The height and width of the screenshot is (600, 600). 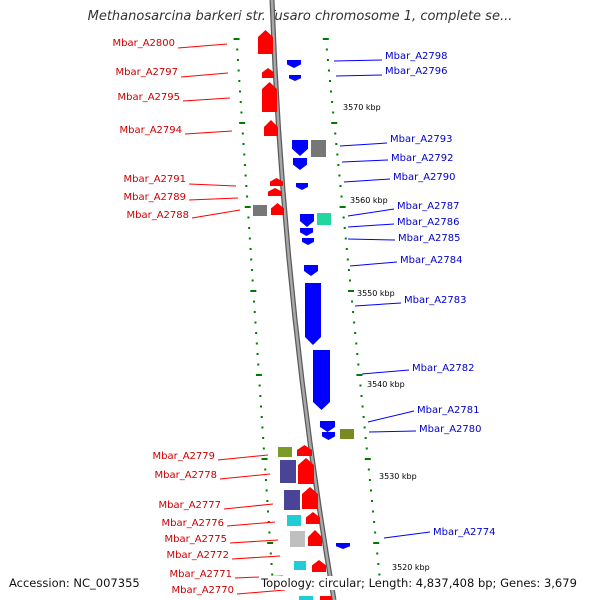 What do you see at coordinates (431, 260) in the screenshot?
I see `gene-label: Mbar_A2784` at bounding box center [431, 260].